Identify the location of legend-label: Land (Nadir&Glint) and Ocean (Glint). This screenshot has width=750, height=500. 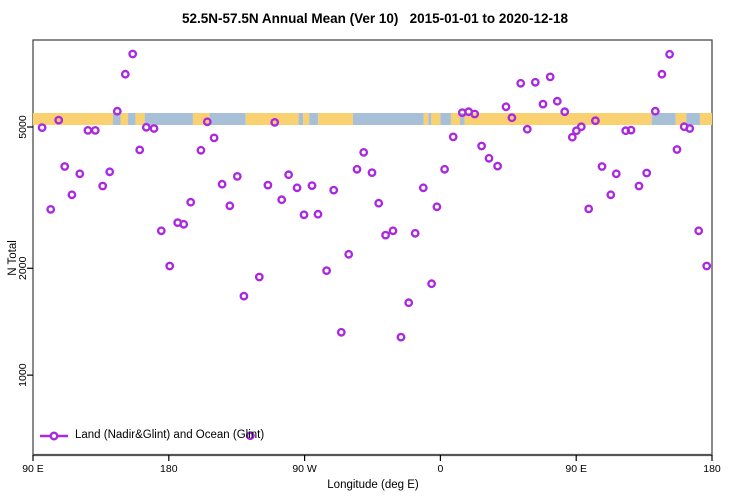
(170, 435).